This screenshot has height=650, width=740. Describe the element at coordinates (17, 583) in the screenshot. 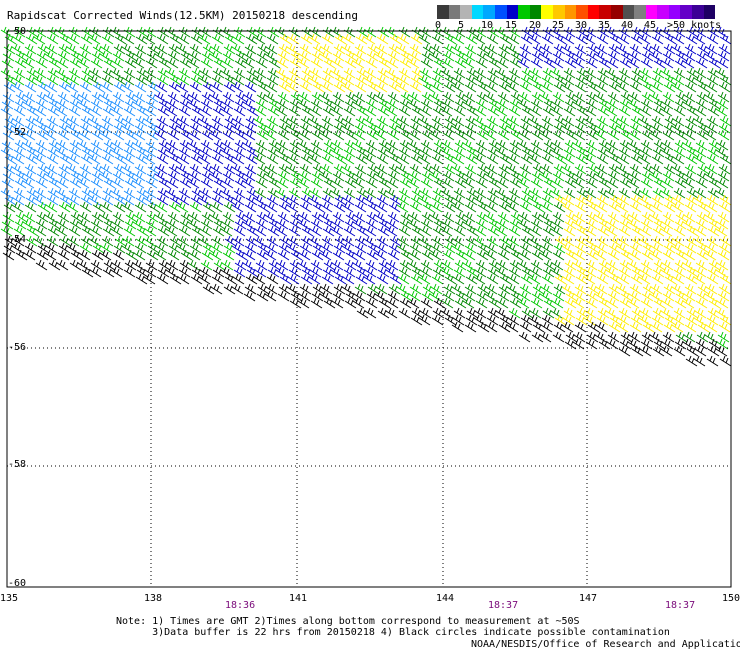

I see `lat-label-60: -60` at that location.